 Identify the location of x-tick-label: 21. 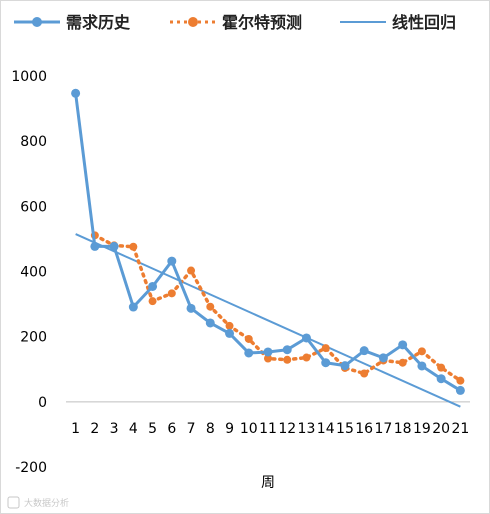
(460, 429).